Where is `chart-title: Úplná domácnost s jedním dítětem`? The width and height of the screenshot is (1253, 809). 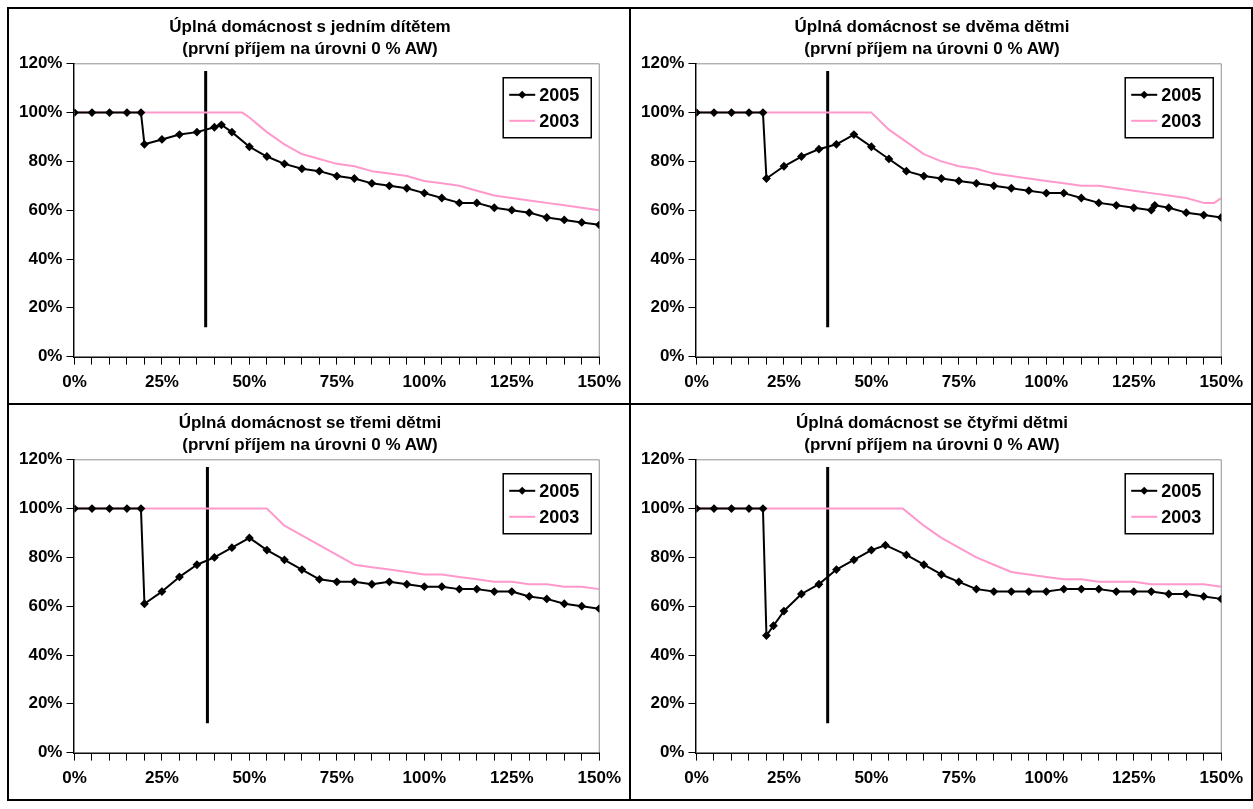 chart-title: Úplná domácnost s jedním dítětem is located at coordinates (310, 26).